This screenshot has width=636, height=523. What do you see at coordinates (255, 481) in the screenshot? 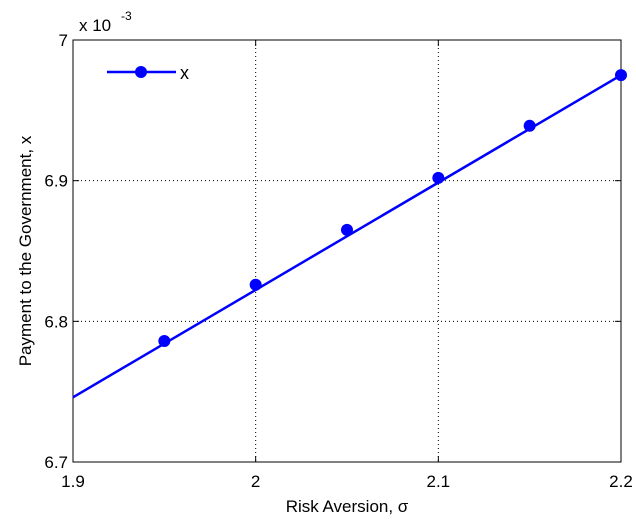
I see `x-tick-label: 2` at bounding box center [255, 481].